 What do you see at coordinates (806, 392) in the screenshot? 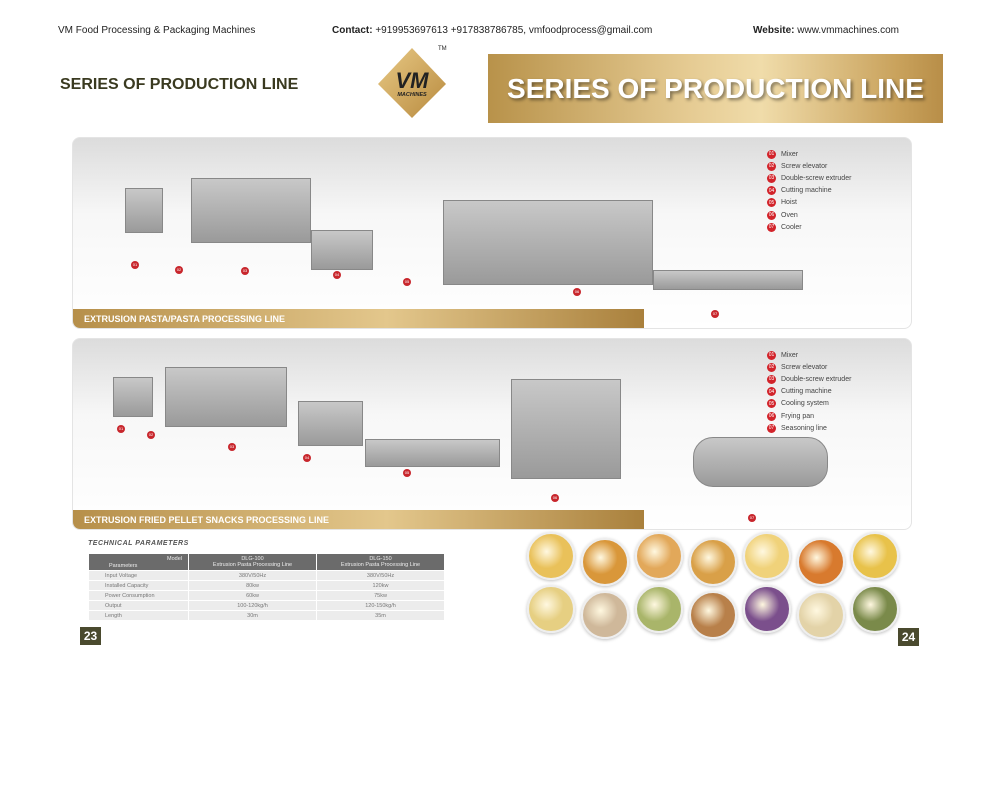
I see `legend-label: Cutting machine` at bounding box center [806, 392].